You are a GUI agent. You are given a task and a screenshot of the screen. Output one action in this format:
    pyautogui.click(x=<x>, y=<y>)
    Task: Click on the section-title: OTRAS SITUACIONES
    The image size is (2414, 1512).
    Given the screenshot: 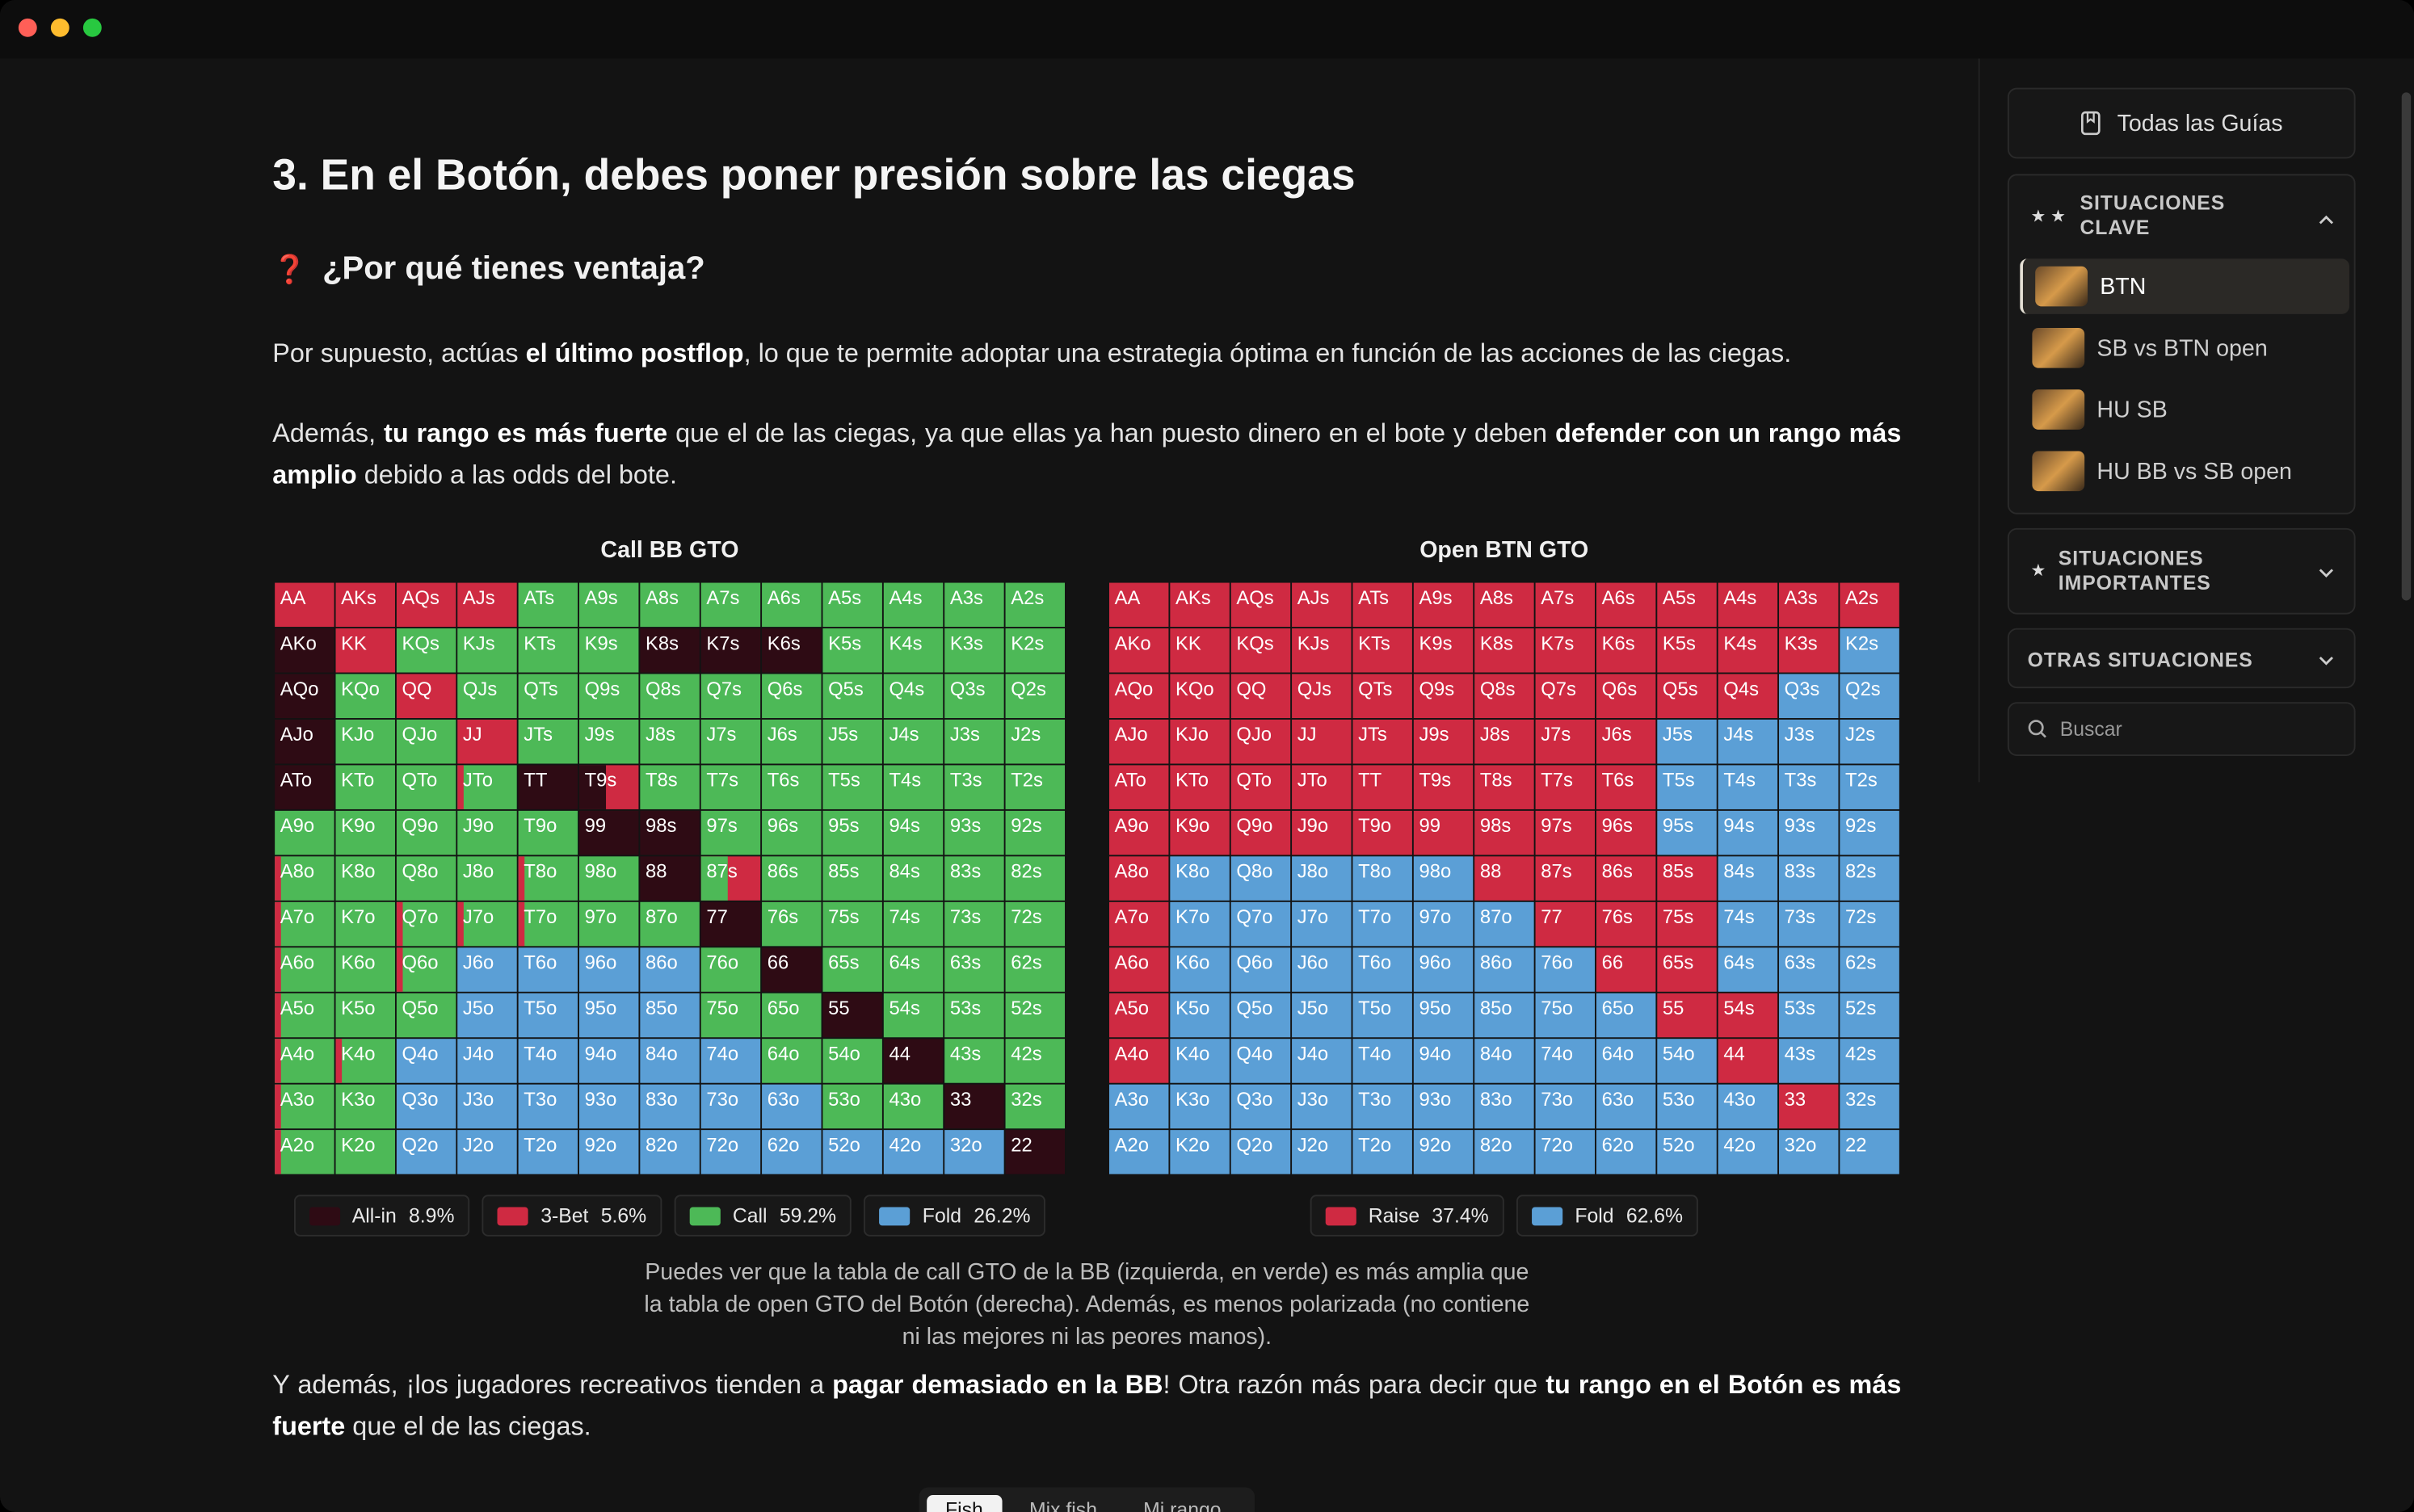 What is the action you would take?
    pyautogui.click(x=2140, y=660)
    